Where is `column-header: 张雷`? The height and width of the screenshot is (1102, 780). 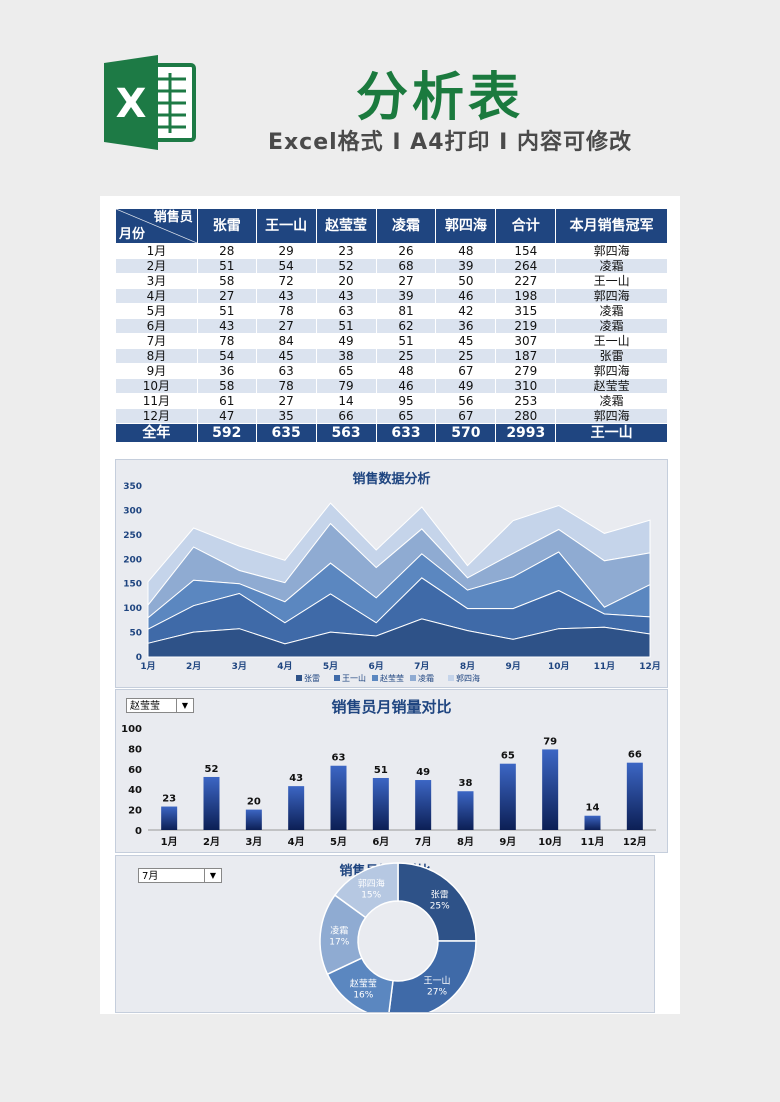
column-header: 张雷 is located at coordinates (226, 226).